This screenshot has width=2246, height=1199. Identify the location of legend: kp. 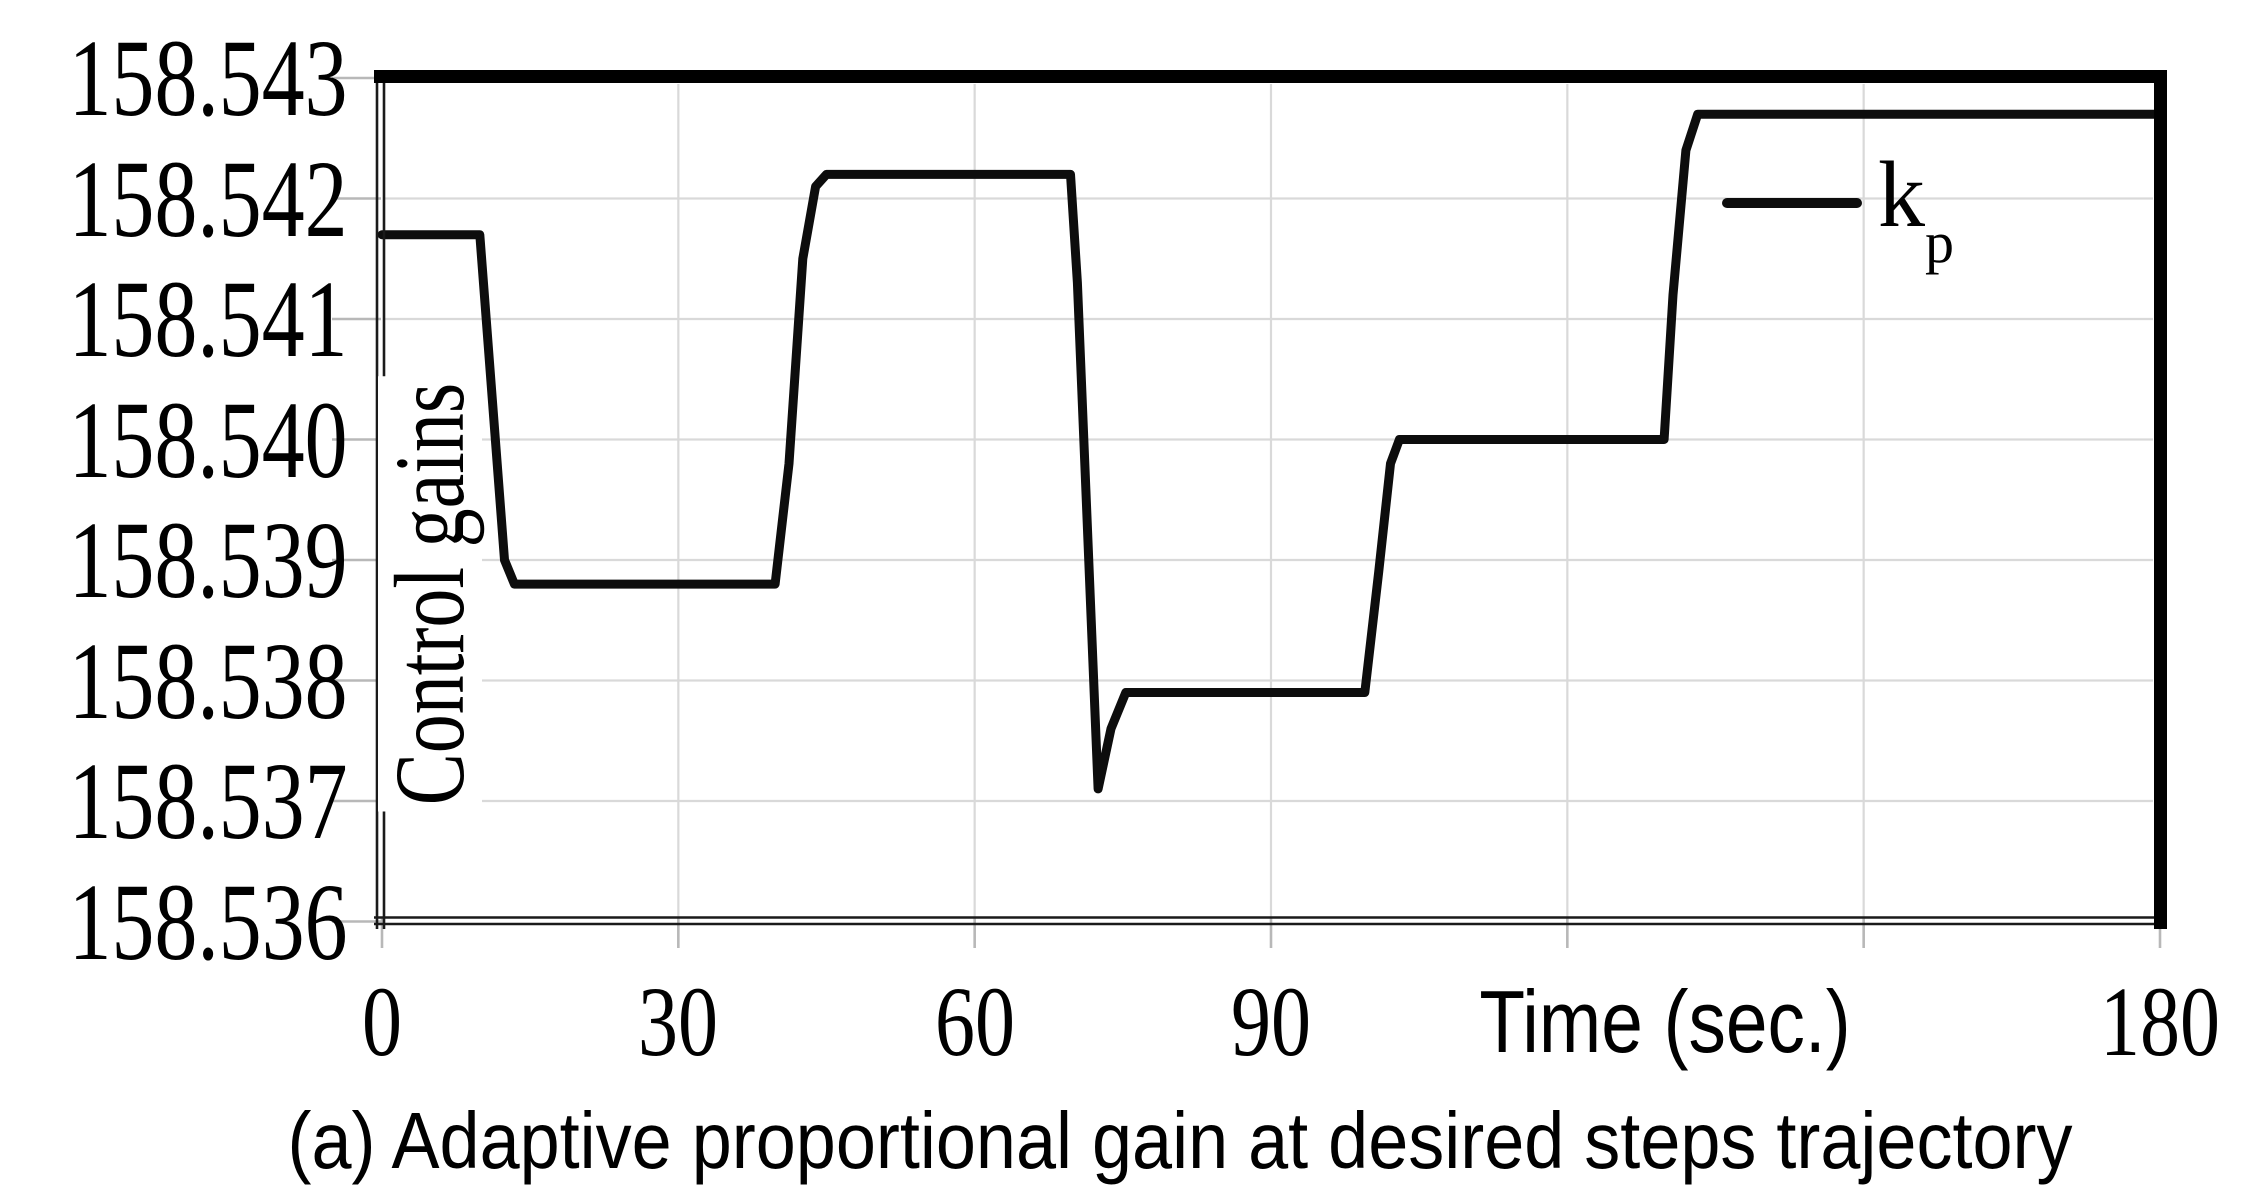
(1916, 211).